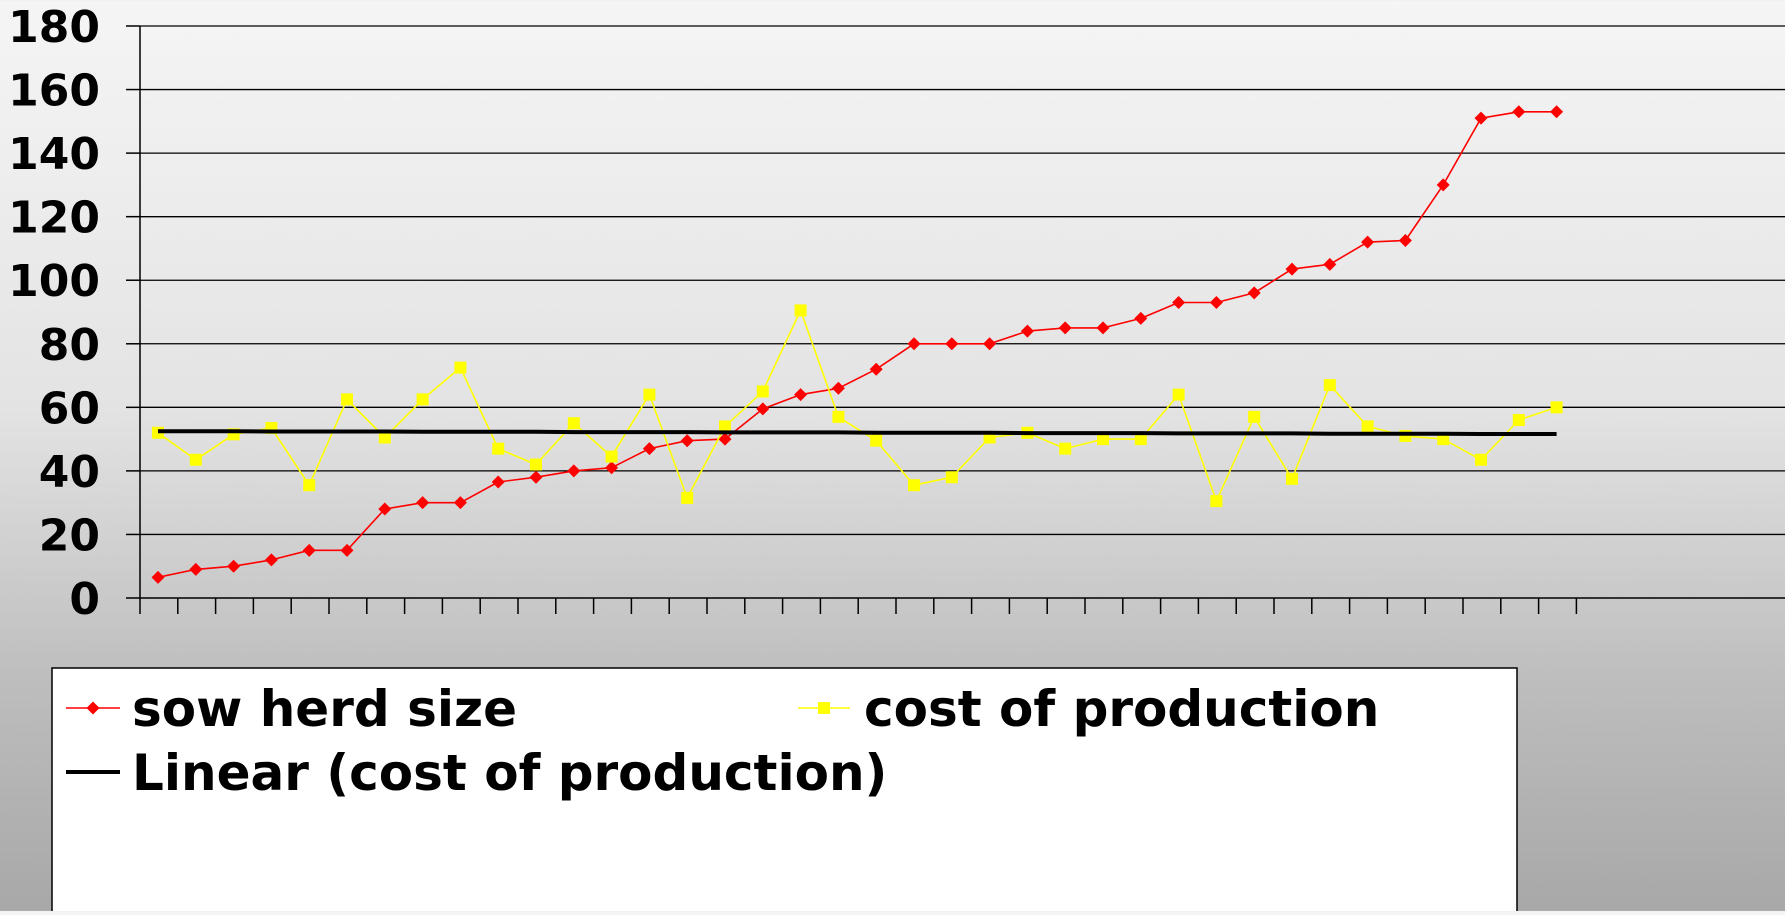 This screenshot has width=1785, height=915. I want to click on y-tick-label: 80, so click(69, 345).